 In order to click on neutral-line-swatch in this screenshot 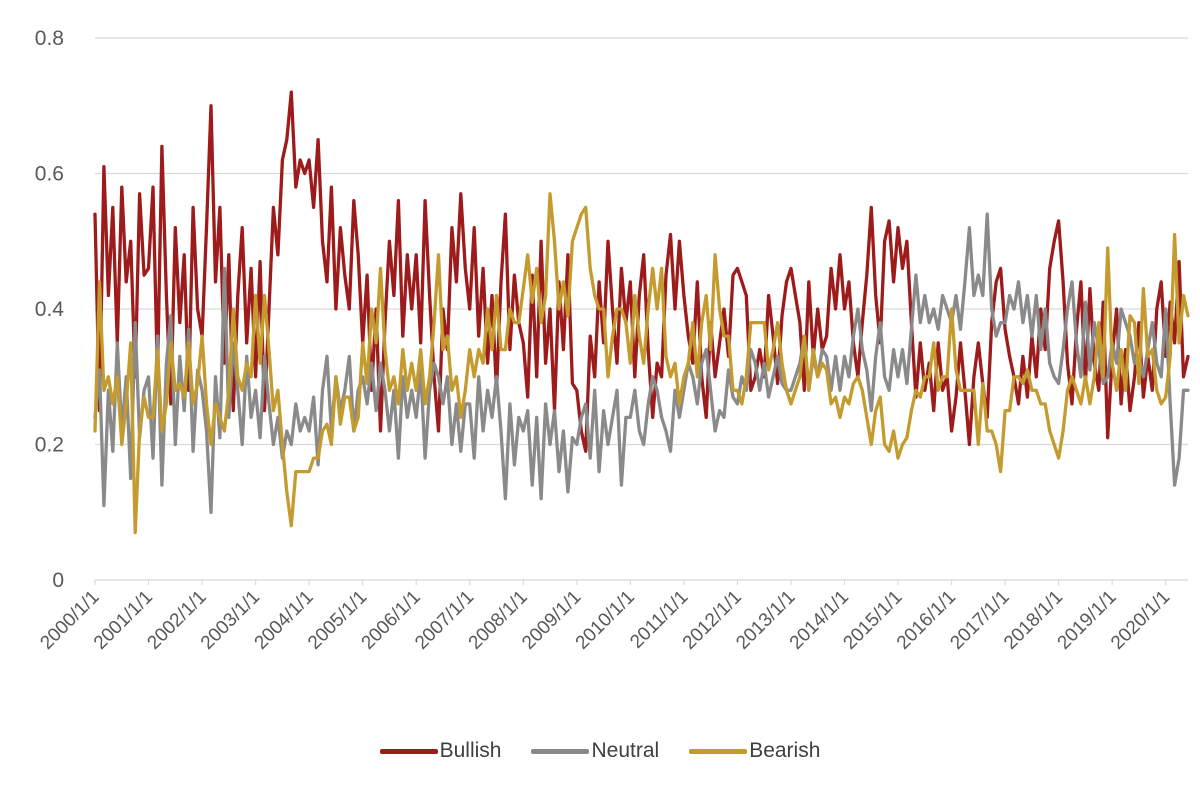, I will do `click(560, 751)`.